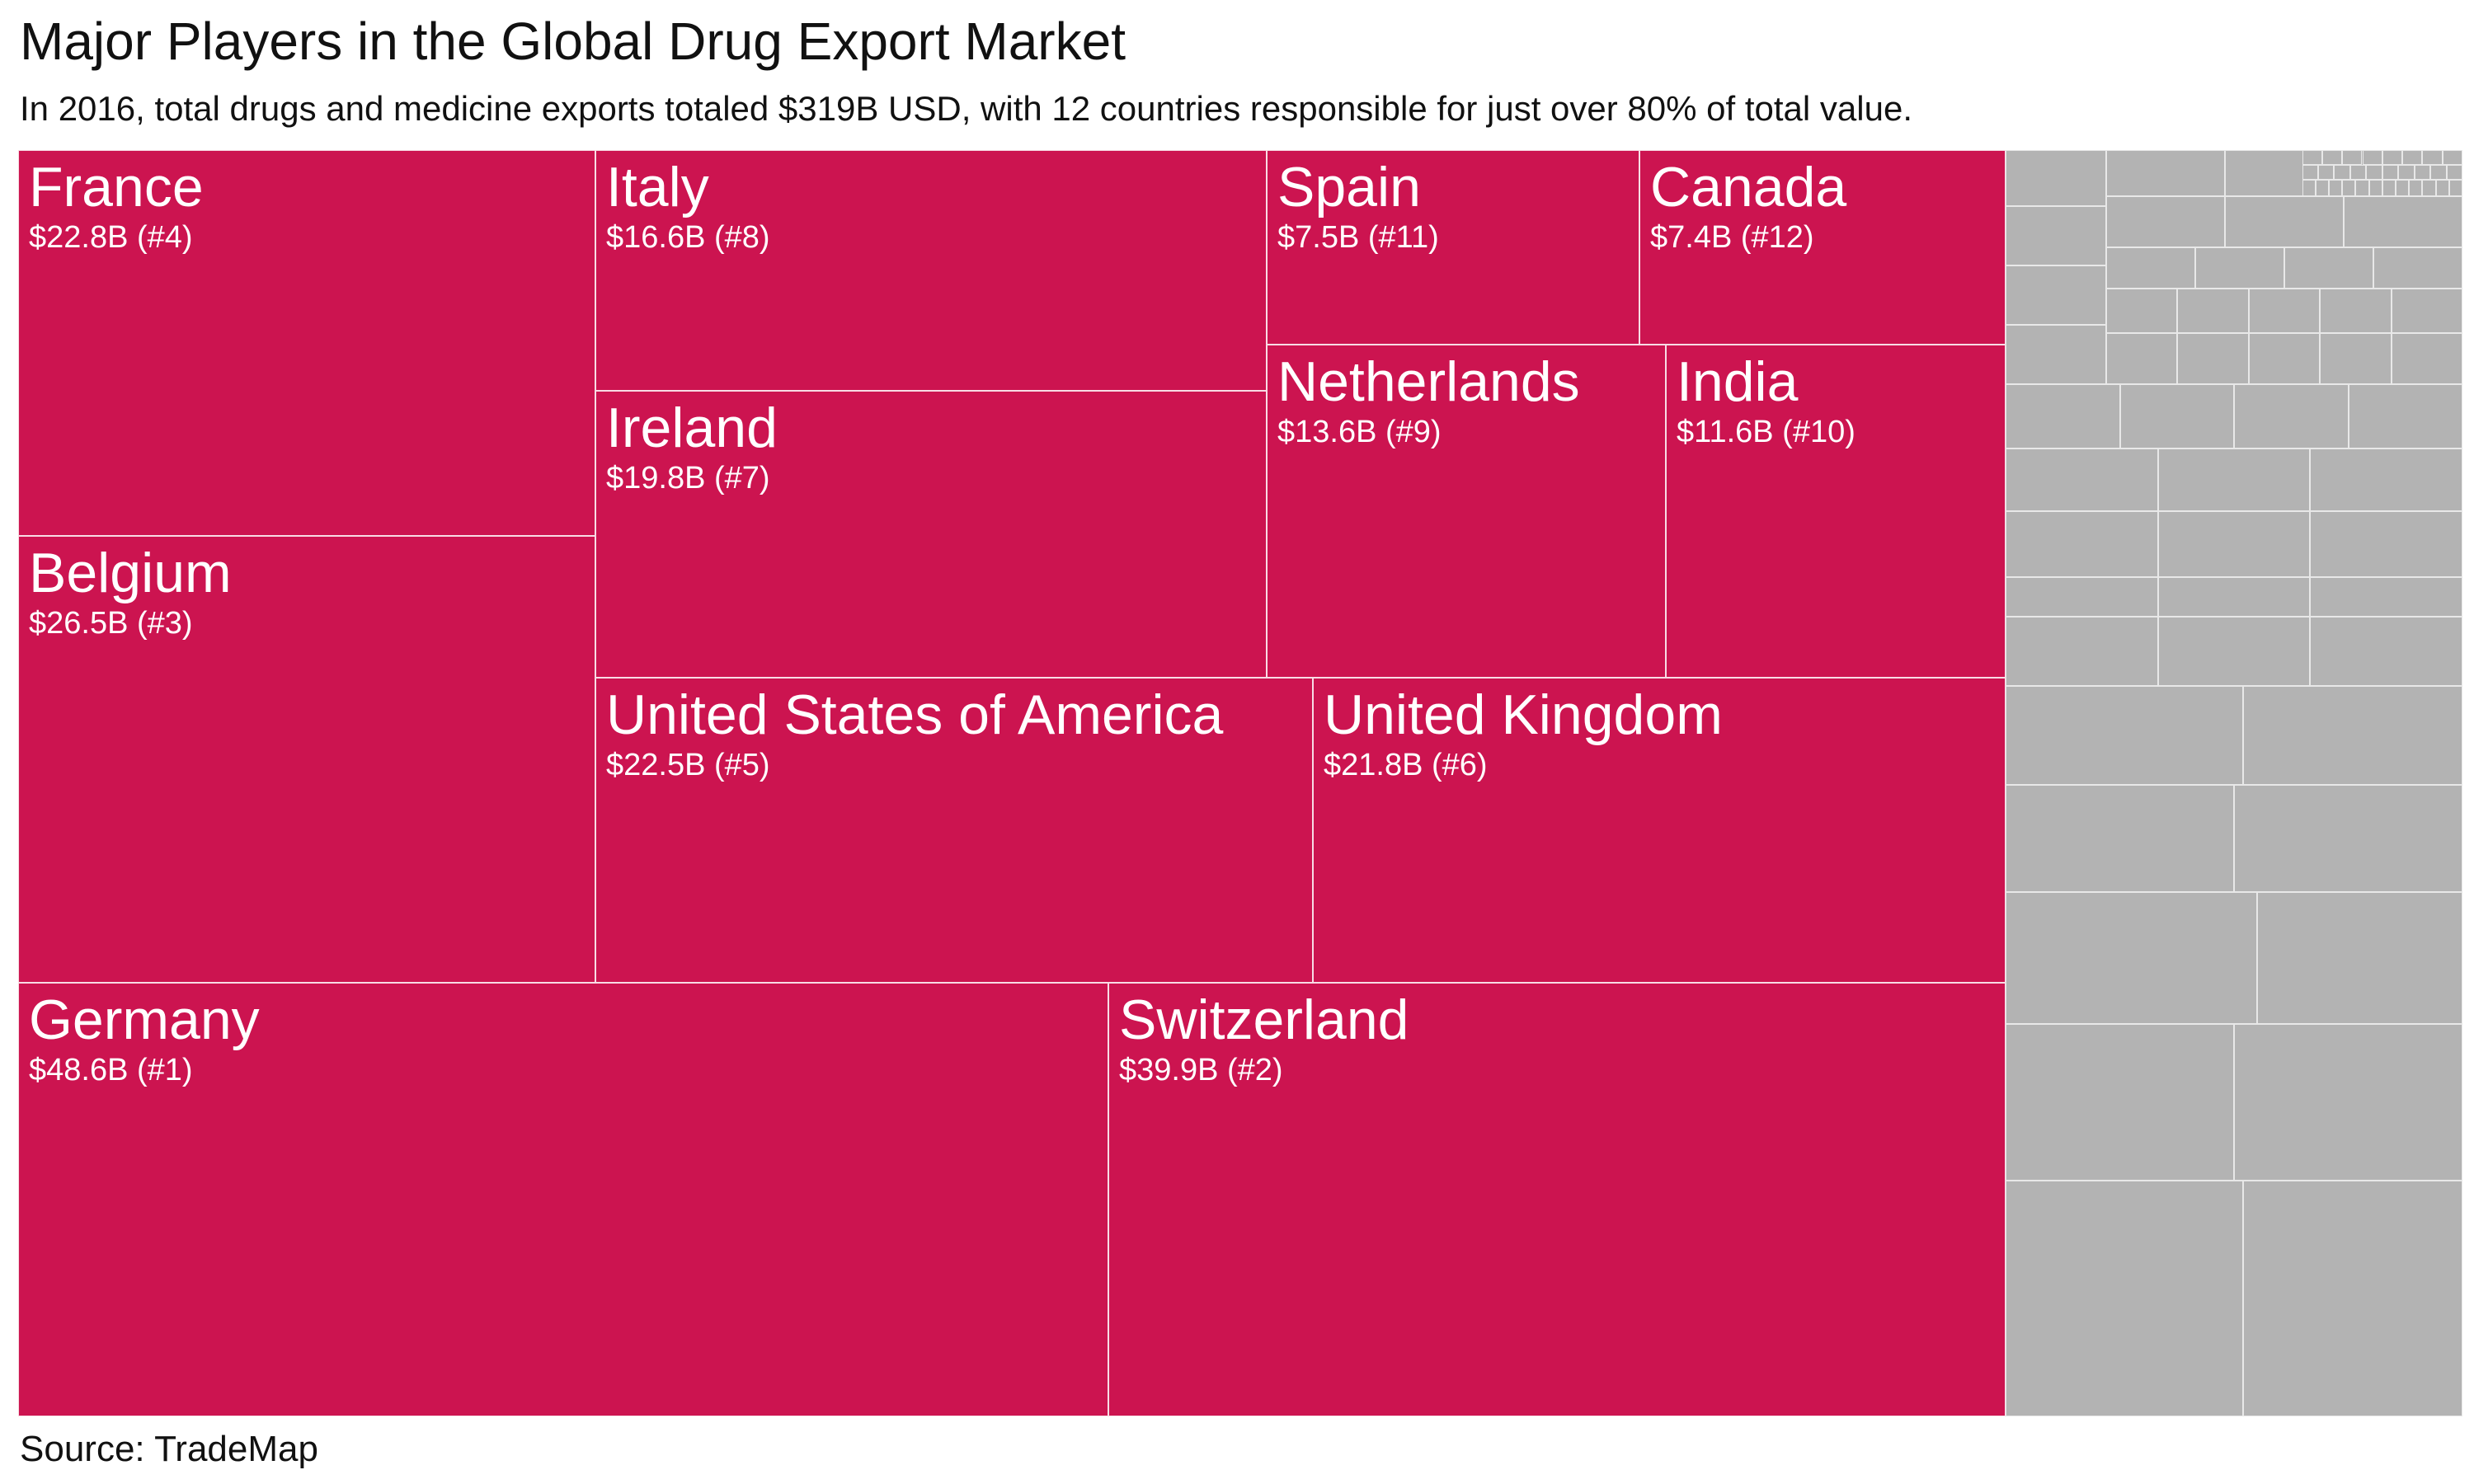 The image size is (2474, 1484). What do you see at coordinates (1201, 1070) in the screenshot?
I see `tile-value-label: $39.9B (#2)` at bounding box center [1201, 1070].